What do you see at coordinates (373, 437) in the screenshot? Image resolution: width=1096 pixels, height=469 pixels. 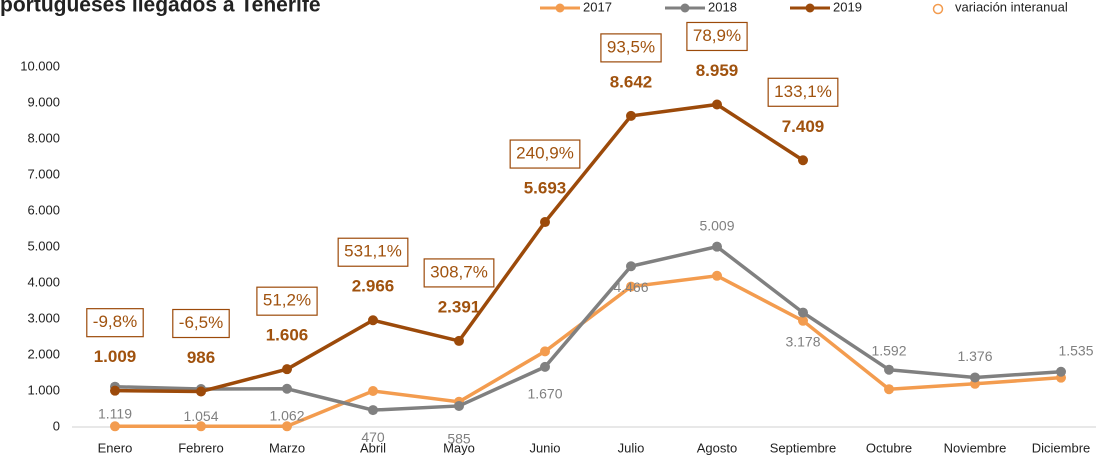 I see `data-label: 470` at bounding box center [373, 437].